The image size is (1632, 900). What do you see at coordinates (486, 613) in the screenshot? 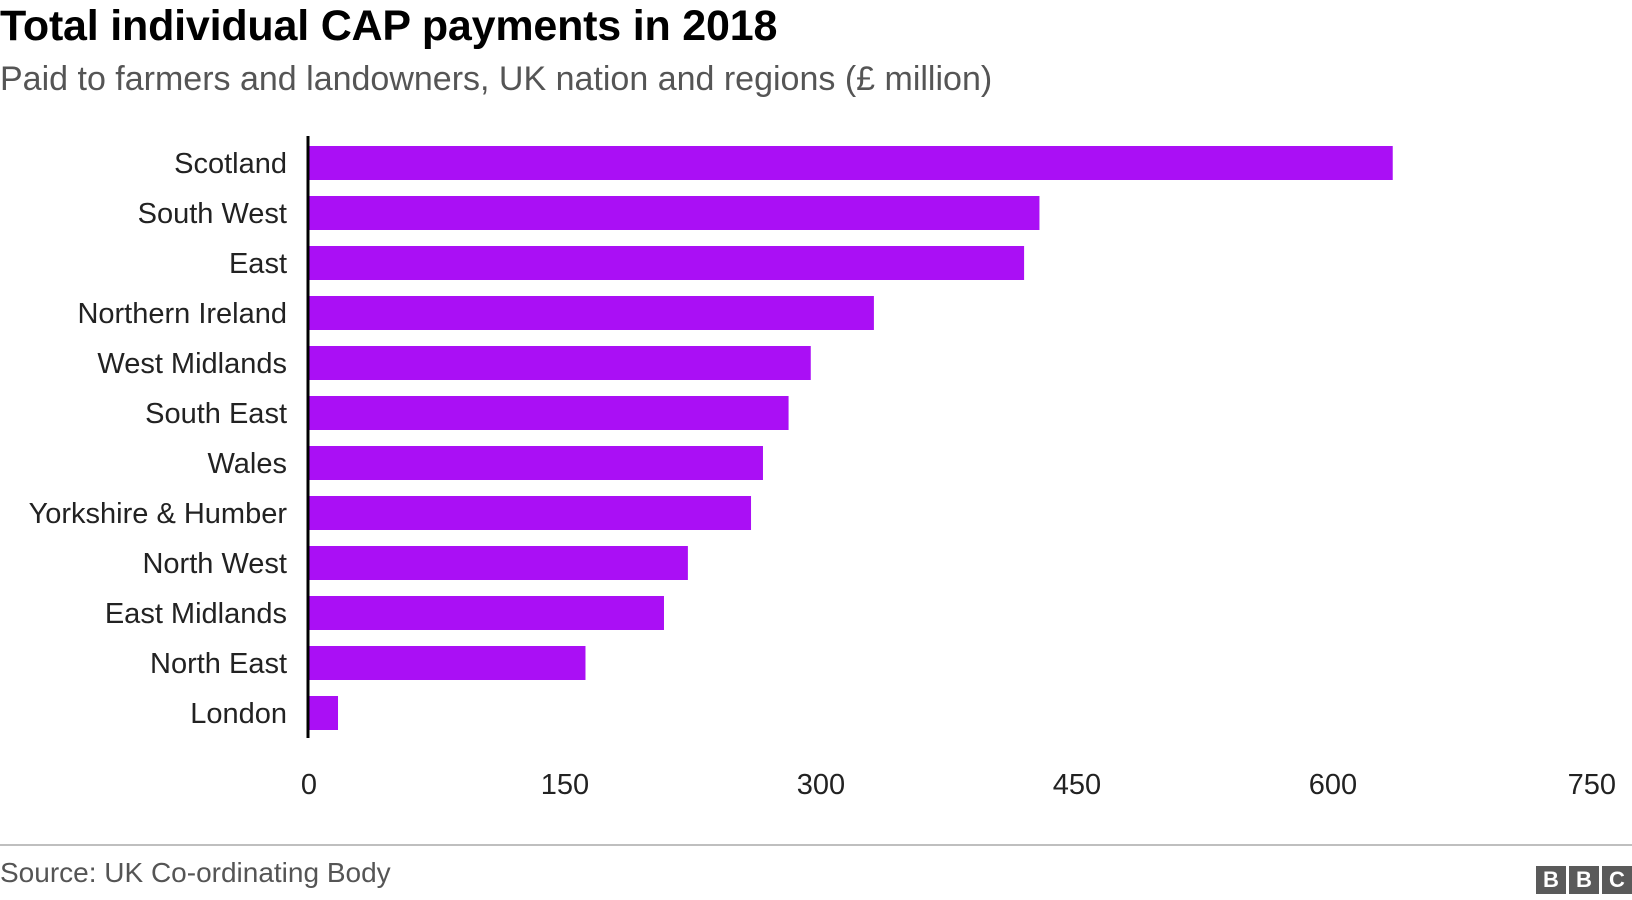
I see `bar-east-midlands` at bounding box center [486, 613].